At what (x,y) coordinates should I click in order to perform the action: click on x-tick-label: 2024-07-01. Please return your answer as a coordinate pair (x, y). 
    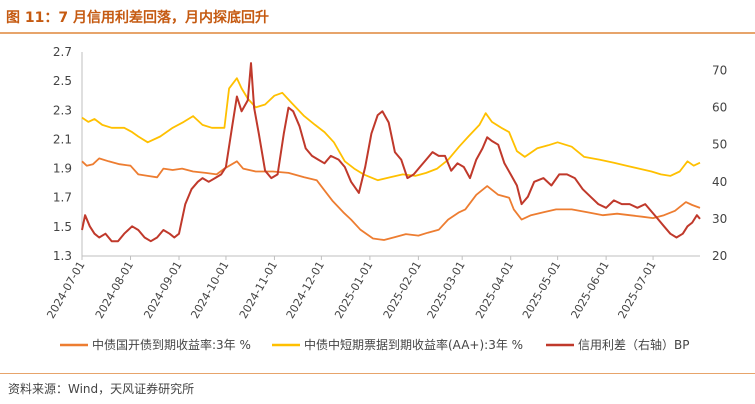
    Looking at the image, I should click on (65, 290).